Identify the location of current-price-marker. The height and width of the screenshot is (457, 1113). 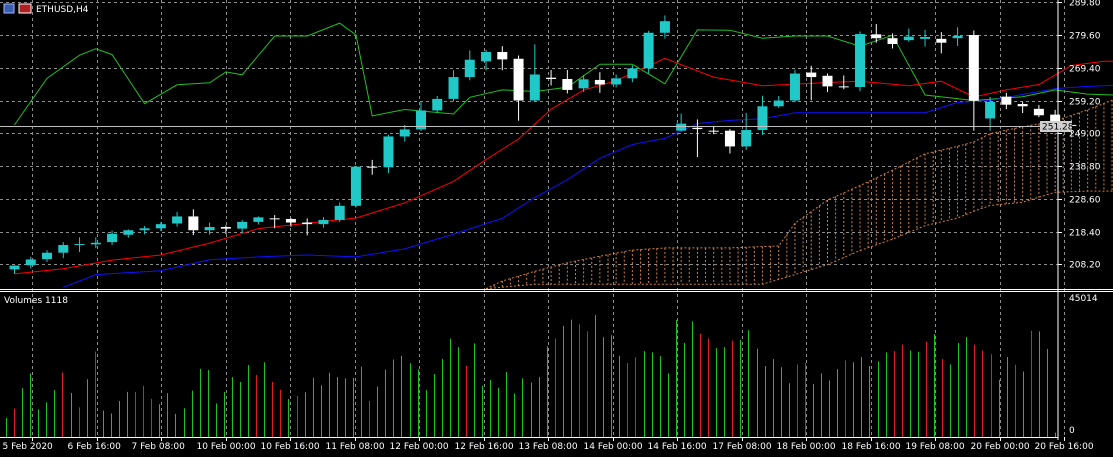
(1056, 126).